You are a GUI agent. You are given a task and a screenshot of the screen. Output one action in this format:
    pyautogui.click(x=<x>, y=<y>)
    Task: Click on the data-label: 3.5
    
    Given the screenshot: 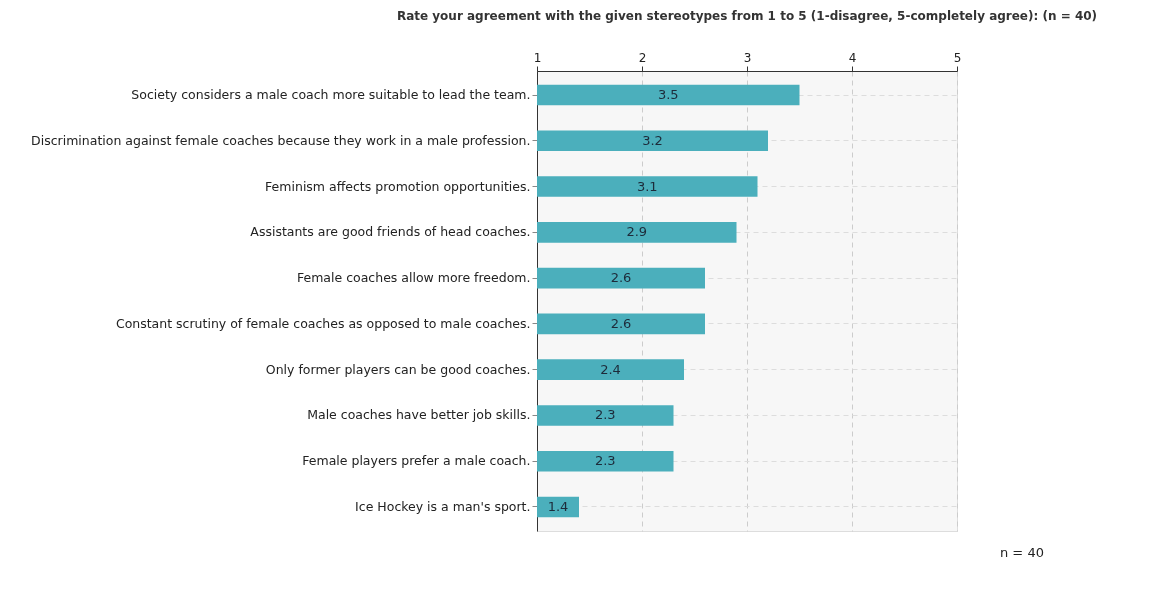 What is the action you would take?
    pyautogui.click(x=668, y=95)
    